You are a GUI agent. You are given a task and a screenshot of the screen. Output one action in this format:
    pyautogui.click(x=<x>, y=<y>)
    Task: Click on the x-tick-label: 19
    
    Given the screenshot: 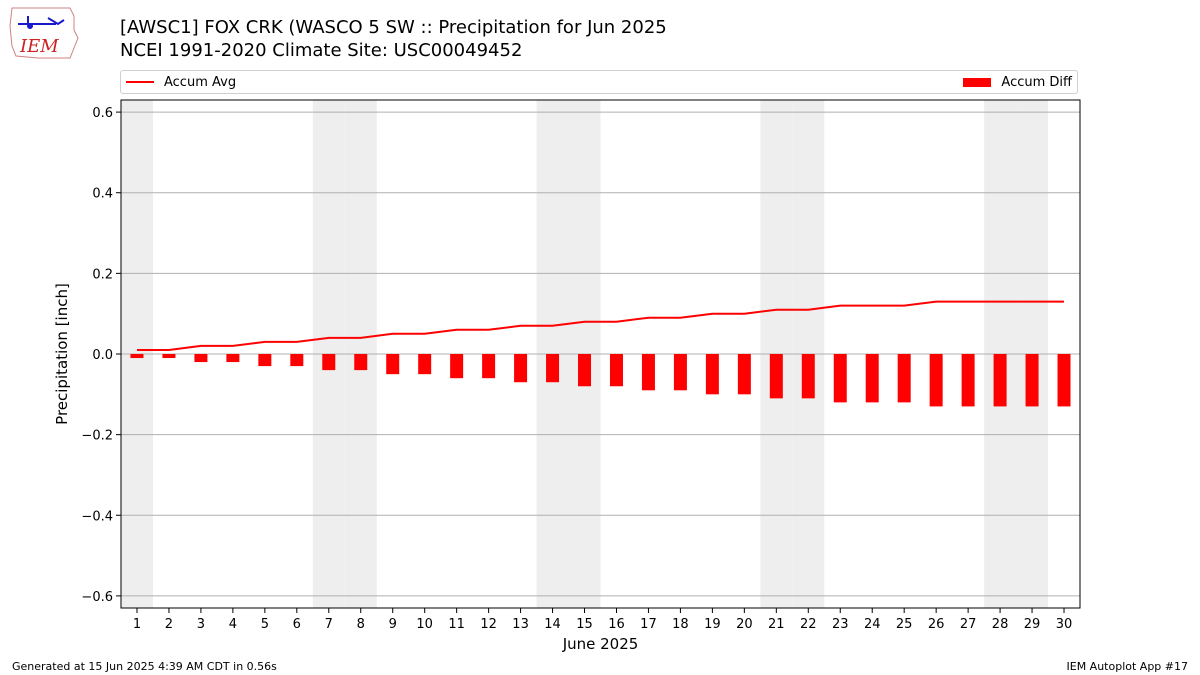 What is the action you would take?
    pyautogui.click(x=712, y=624)
    